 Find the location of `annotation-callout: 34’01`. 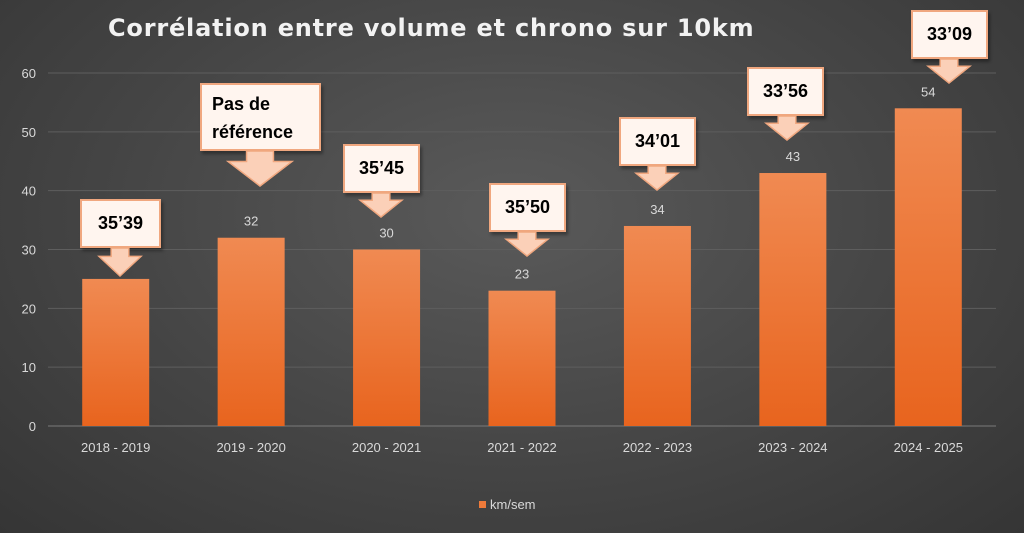

annotation-callout: 34’01 is located at coordinates (657, 141).